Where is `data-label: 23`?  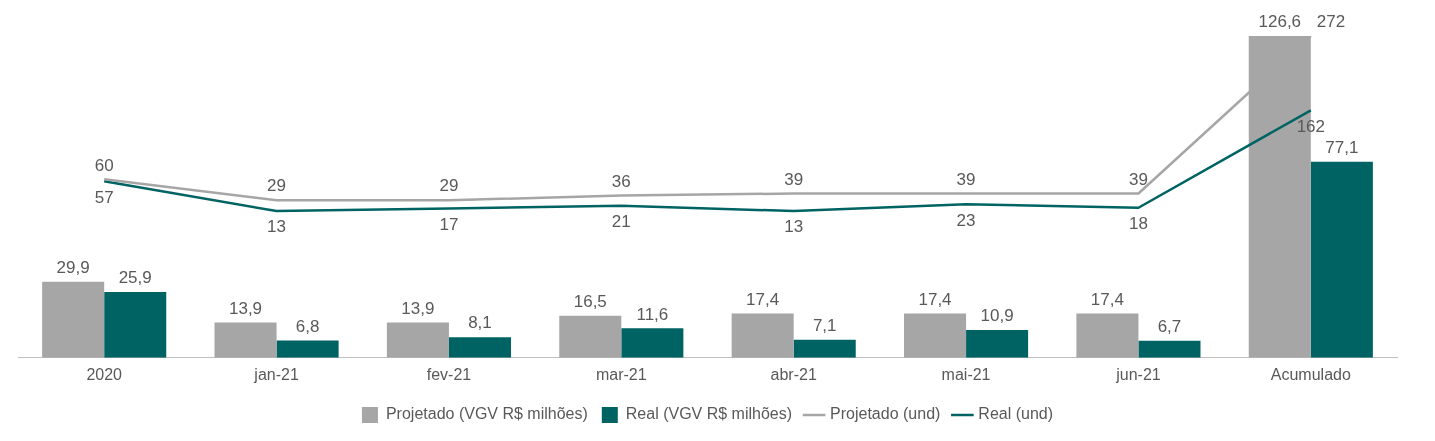 data-label: 23 is located at coordinates (966, 220).